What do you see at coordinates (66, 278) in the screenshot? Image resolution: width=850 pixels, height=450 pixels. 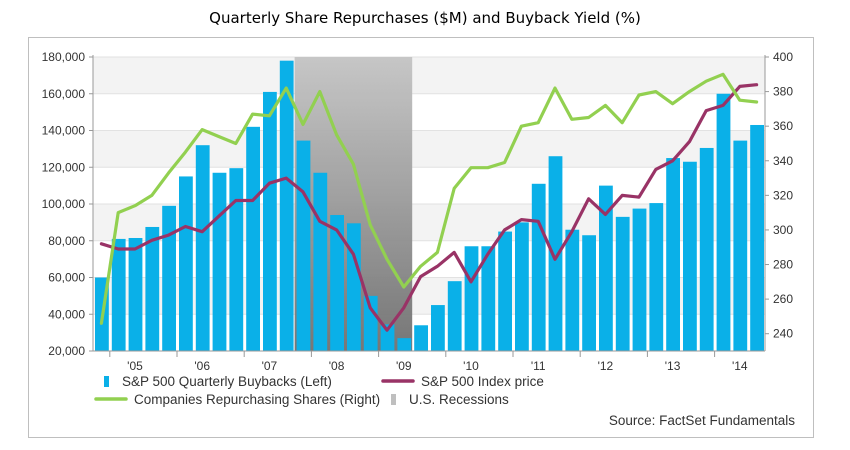 I see `left-tick-label: 60,000` at bounding box center [66, 278].